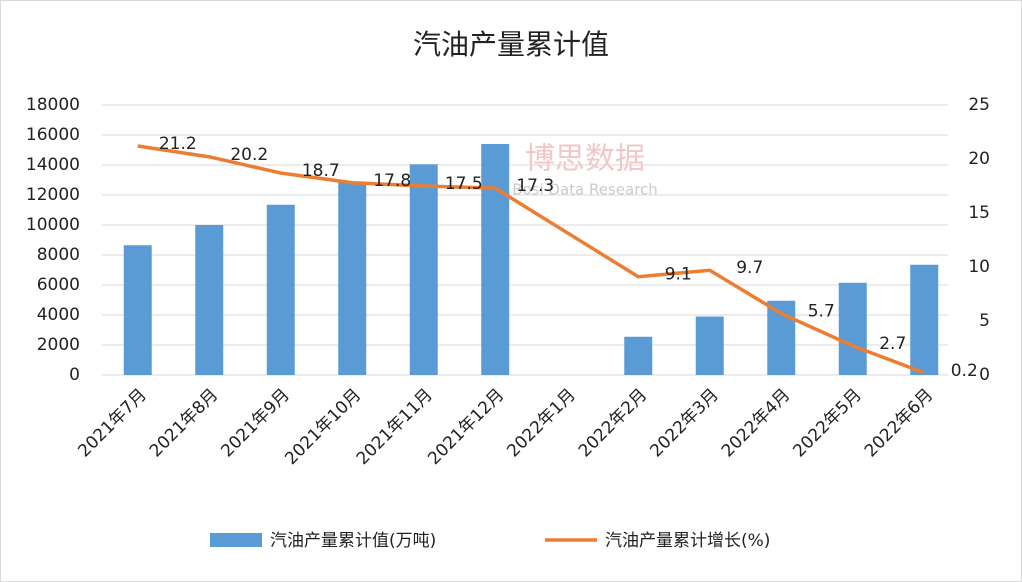 The height and width of the screenshot is (582, 1022). Describe the element at coordinates (892, 344) in the screenshot. I see `data-label: 2.7` at that location.